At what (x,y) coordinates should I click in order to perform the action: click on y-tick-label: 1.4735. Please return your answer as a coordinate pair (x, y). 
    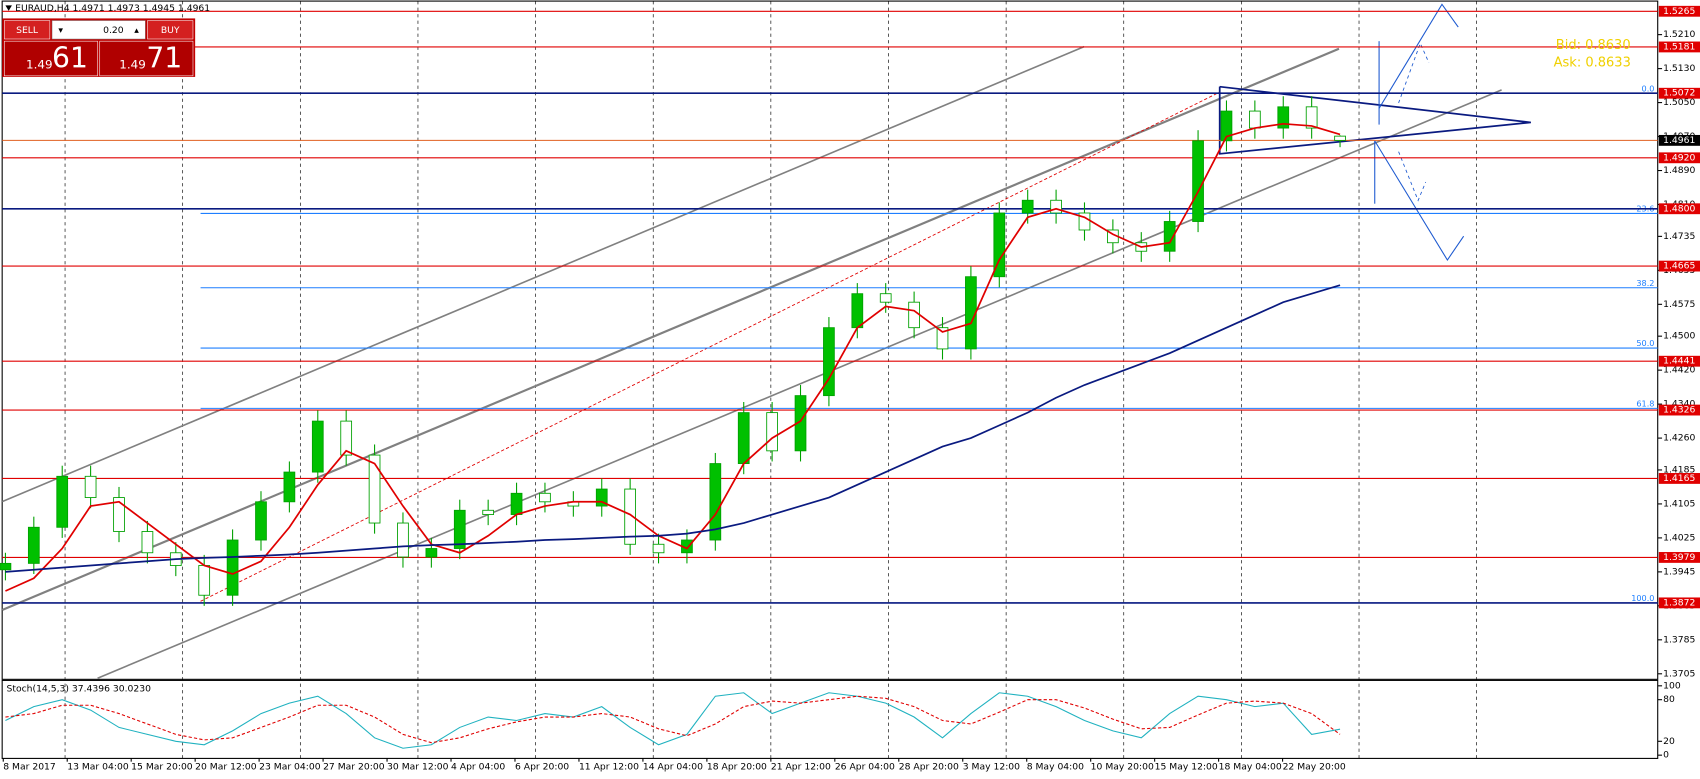
    Looking at the image, I should click on (1679, 236).